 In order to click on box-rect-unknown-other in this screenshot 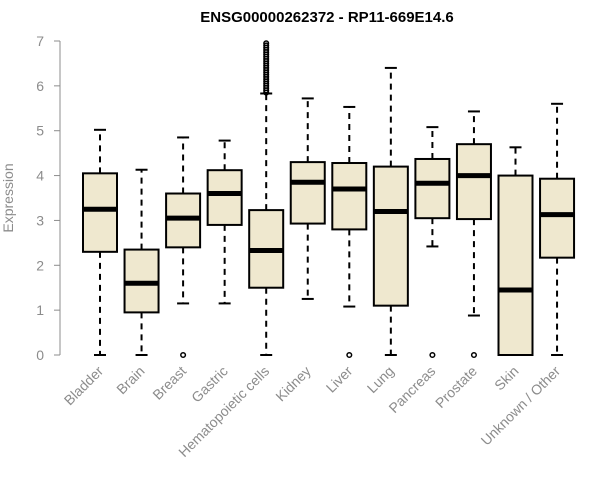, I will do `click(557, 218)`.